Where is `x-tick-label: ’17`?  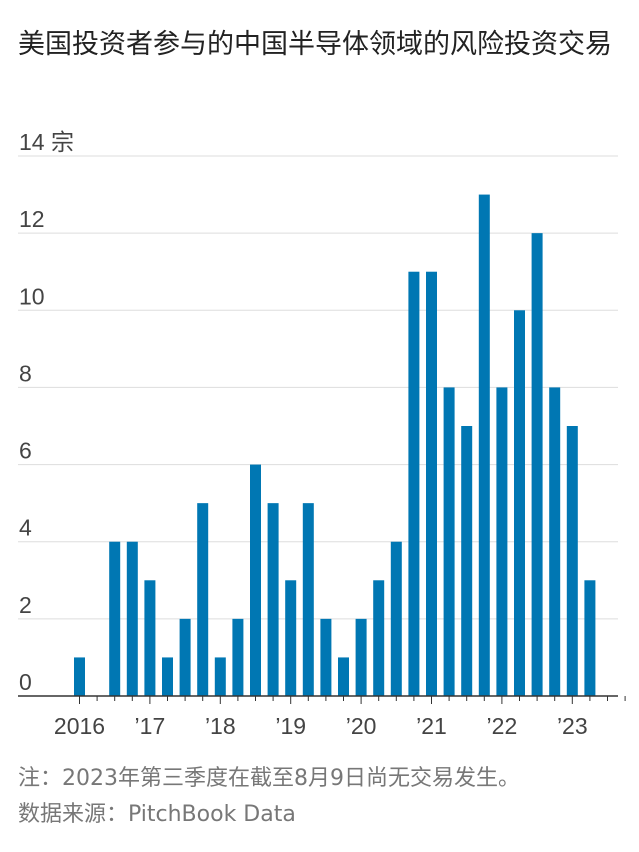 x-tick-label: ’17 is located at coordinates (150, 726).